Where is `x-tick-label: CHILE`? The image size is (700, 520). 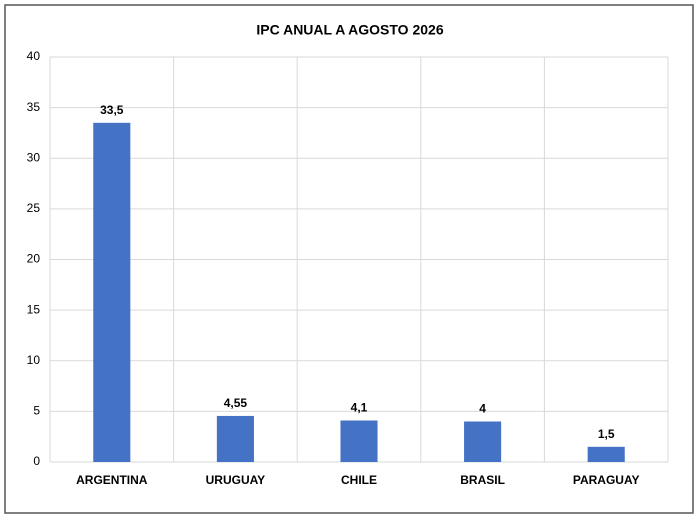 x-tick-label: CHILE is located at coordinates (359, 480).